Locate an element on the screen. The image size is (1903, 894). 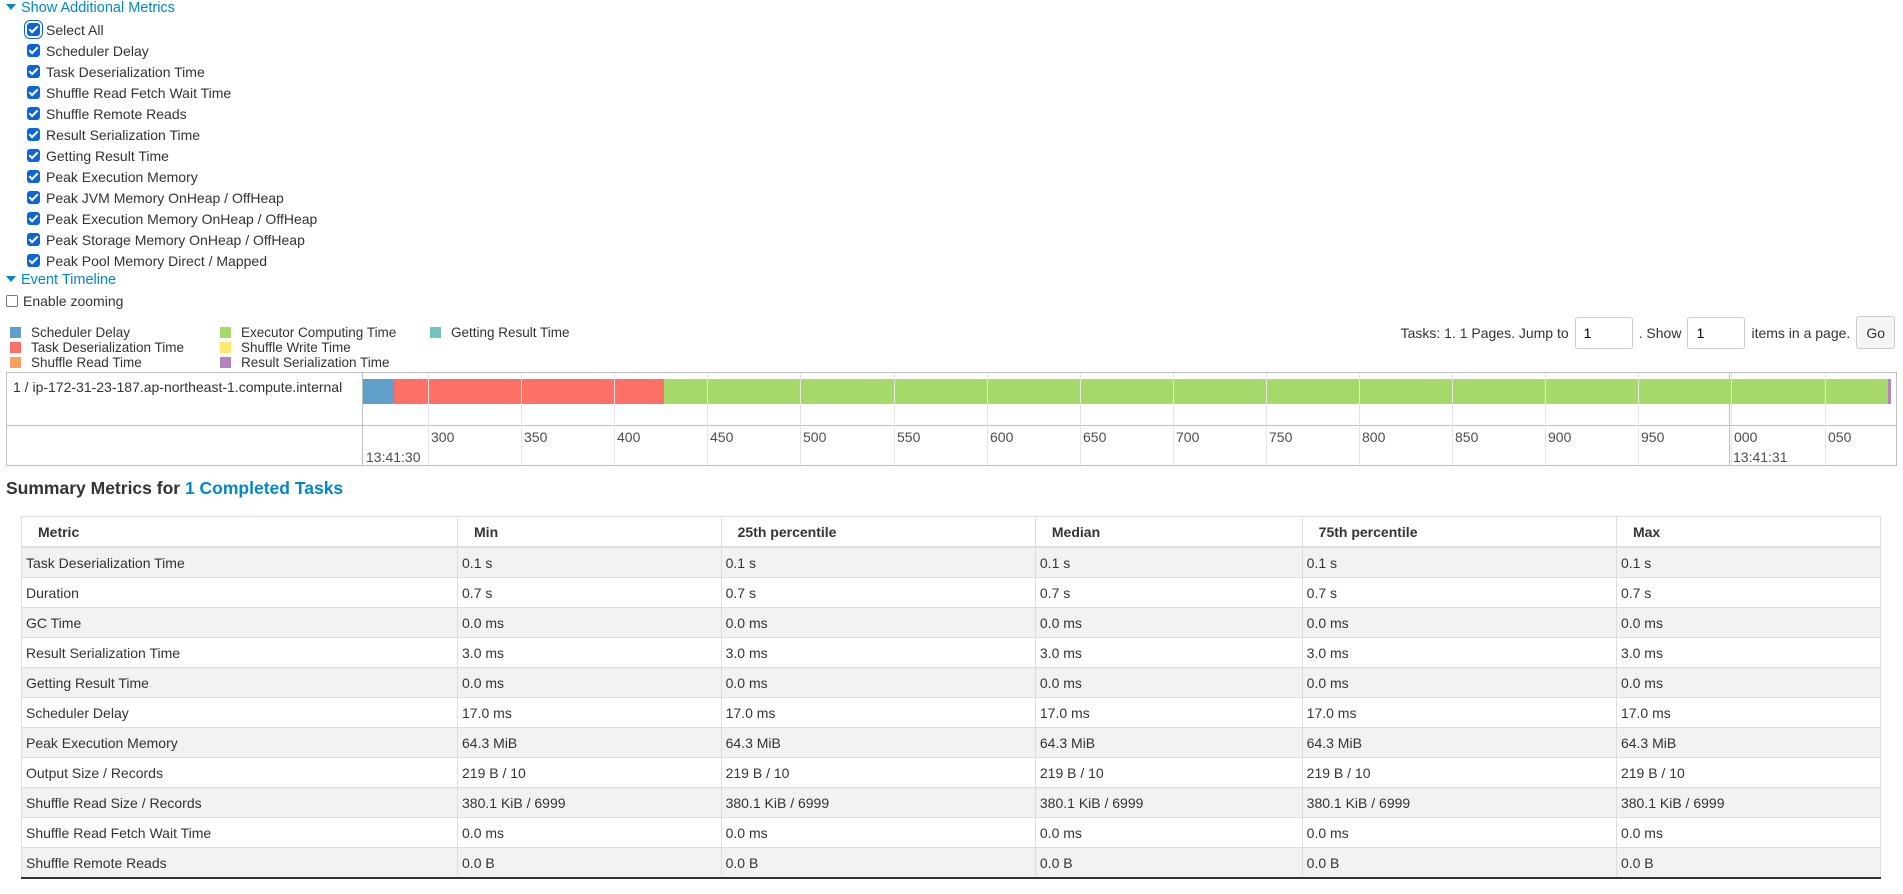
timeline-major-tick is located at coordinates (1729, 419).